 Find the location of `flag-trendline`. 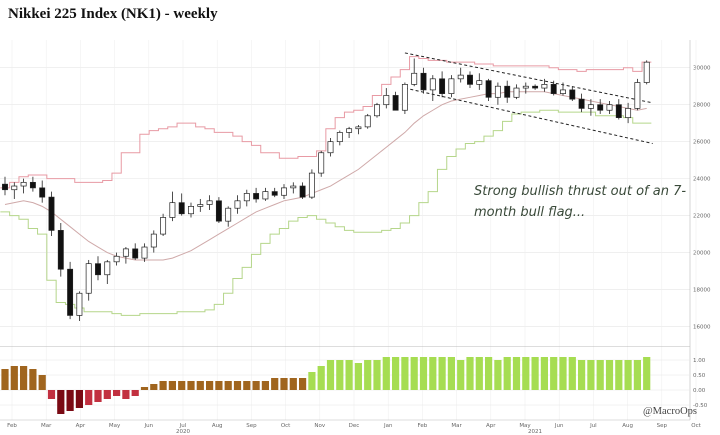

flag-trendline is located at coordinates (528, 116).